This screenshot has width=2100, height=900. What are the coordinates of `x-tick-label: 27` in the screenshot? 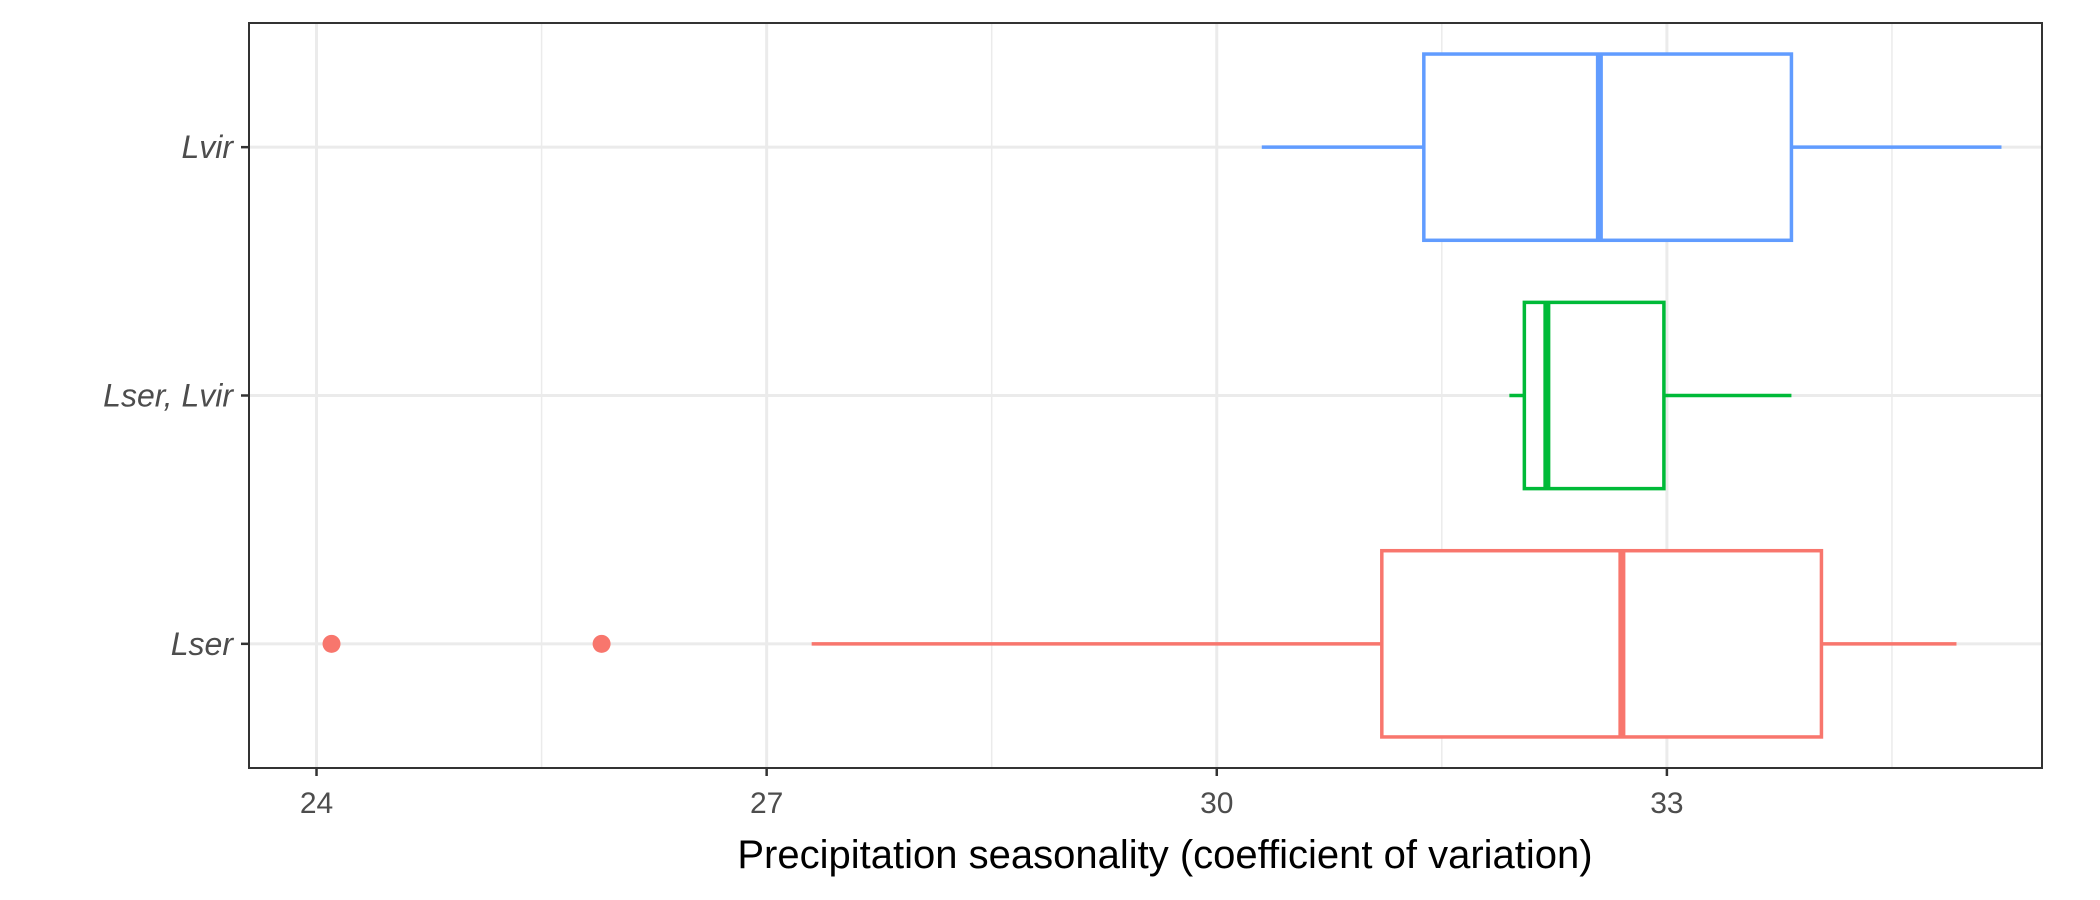 It's located at (766, 803).